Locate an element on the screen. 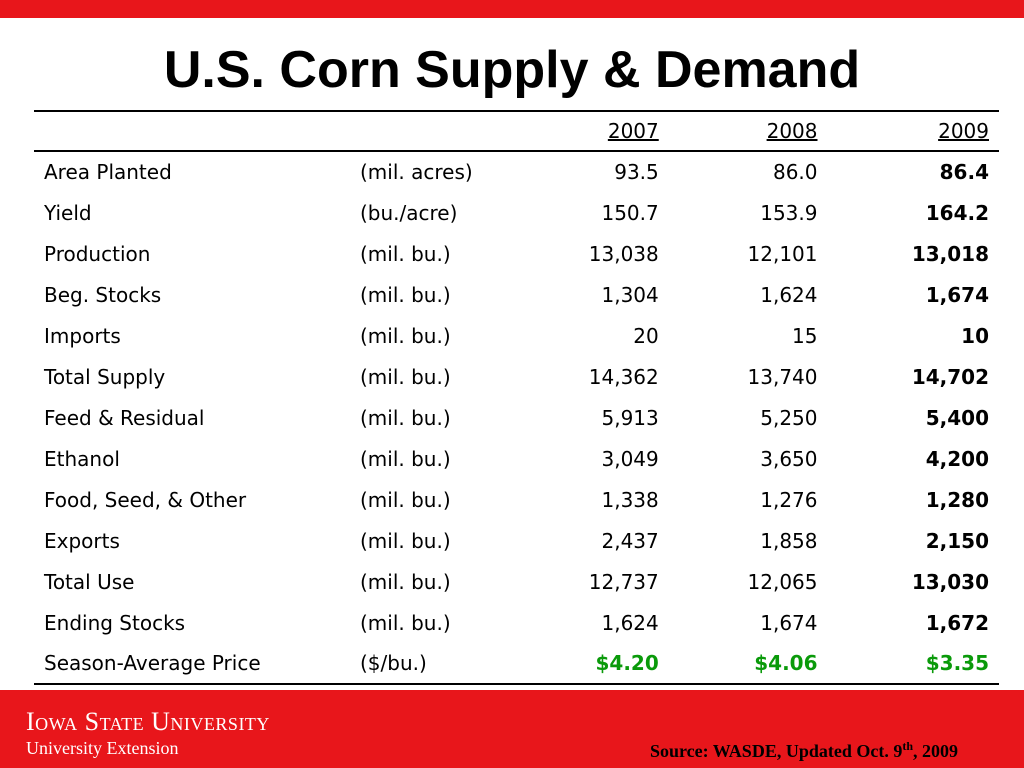  university-logo-name: Iowa State University is located at coordinates (148, 721).